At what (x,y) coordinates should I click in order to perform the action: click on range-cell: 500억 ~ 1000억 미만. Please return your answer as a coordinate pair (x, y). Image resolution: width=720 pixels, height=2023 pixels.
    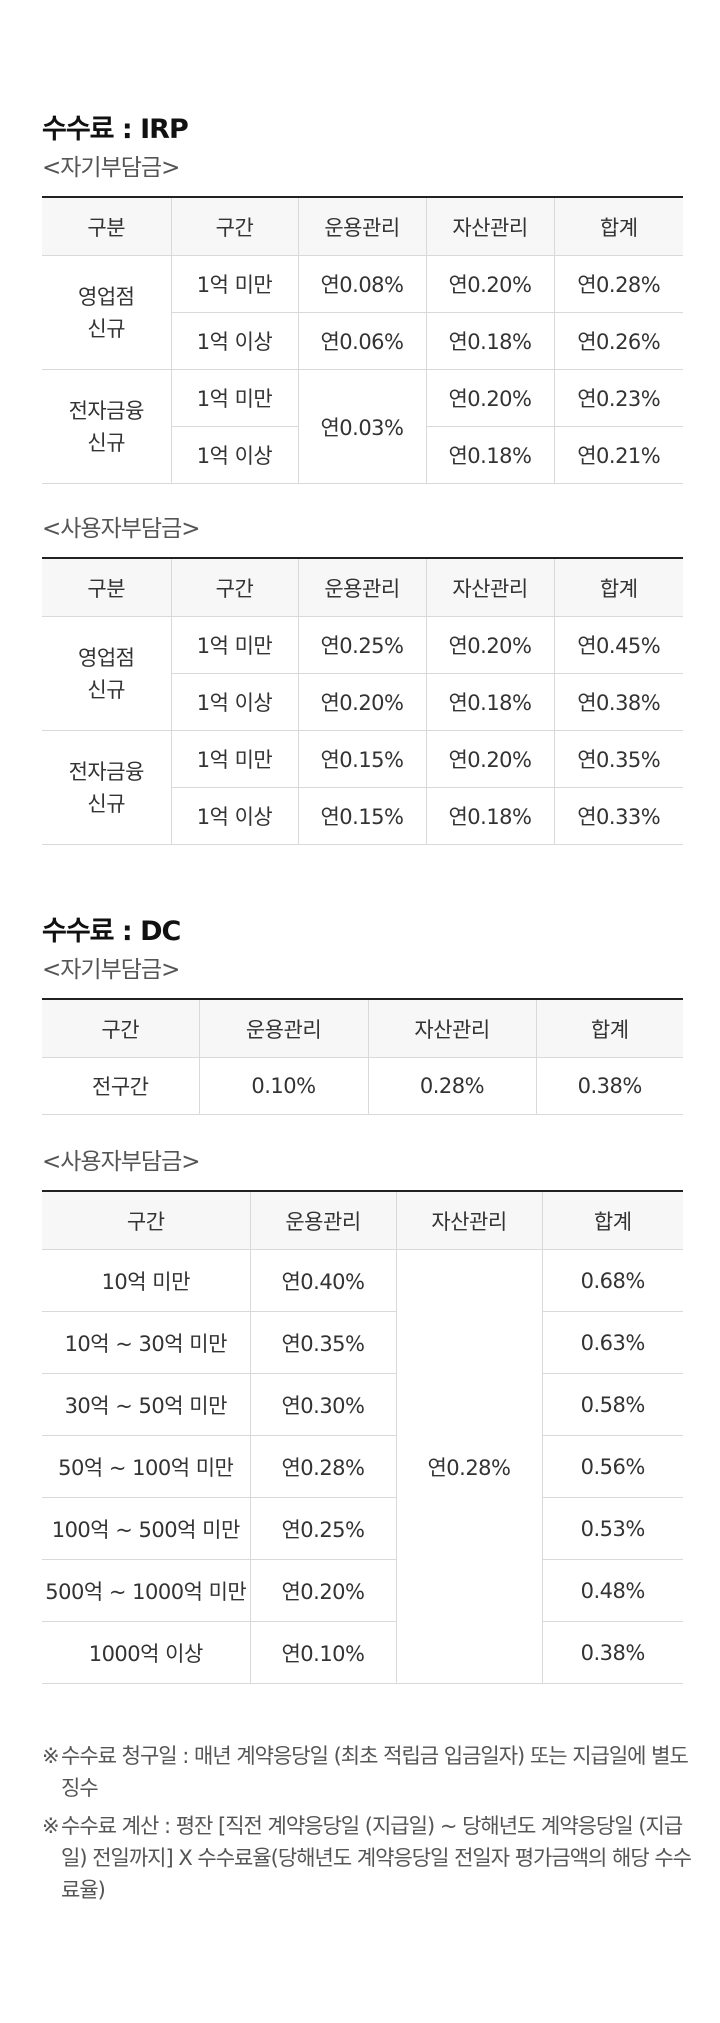
    Looking at the image, I should click on (146, 1590).